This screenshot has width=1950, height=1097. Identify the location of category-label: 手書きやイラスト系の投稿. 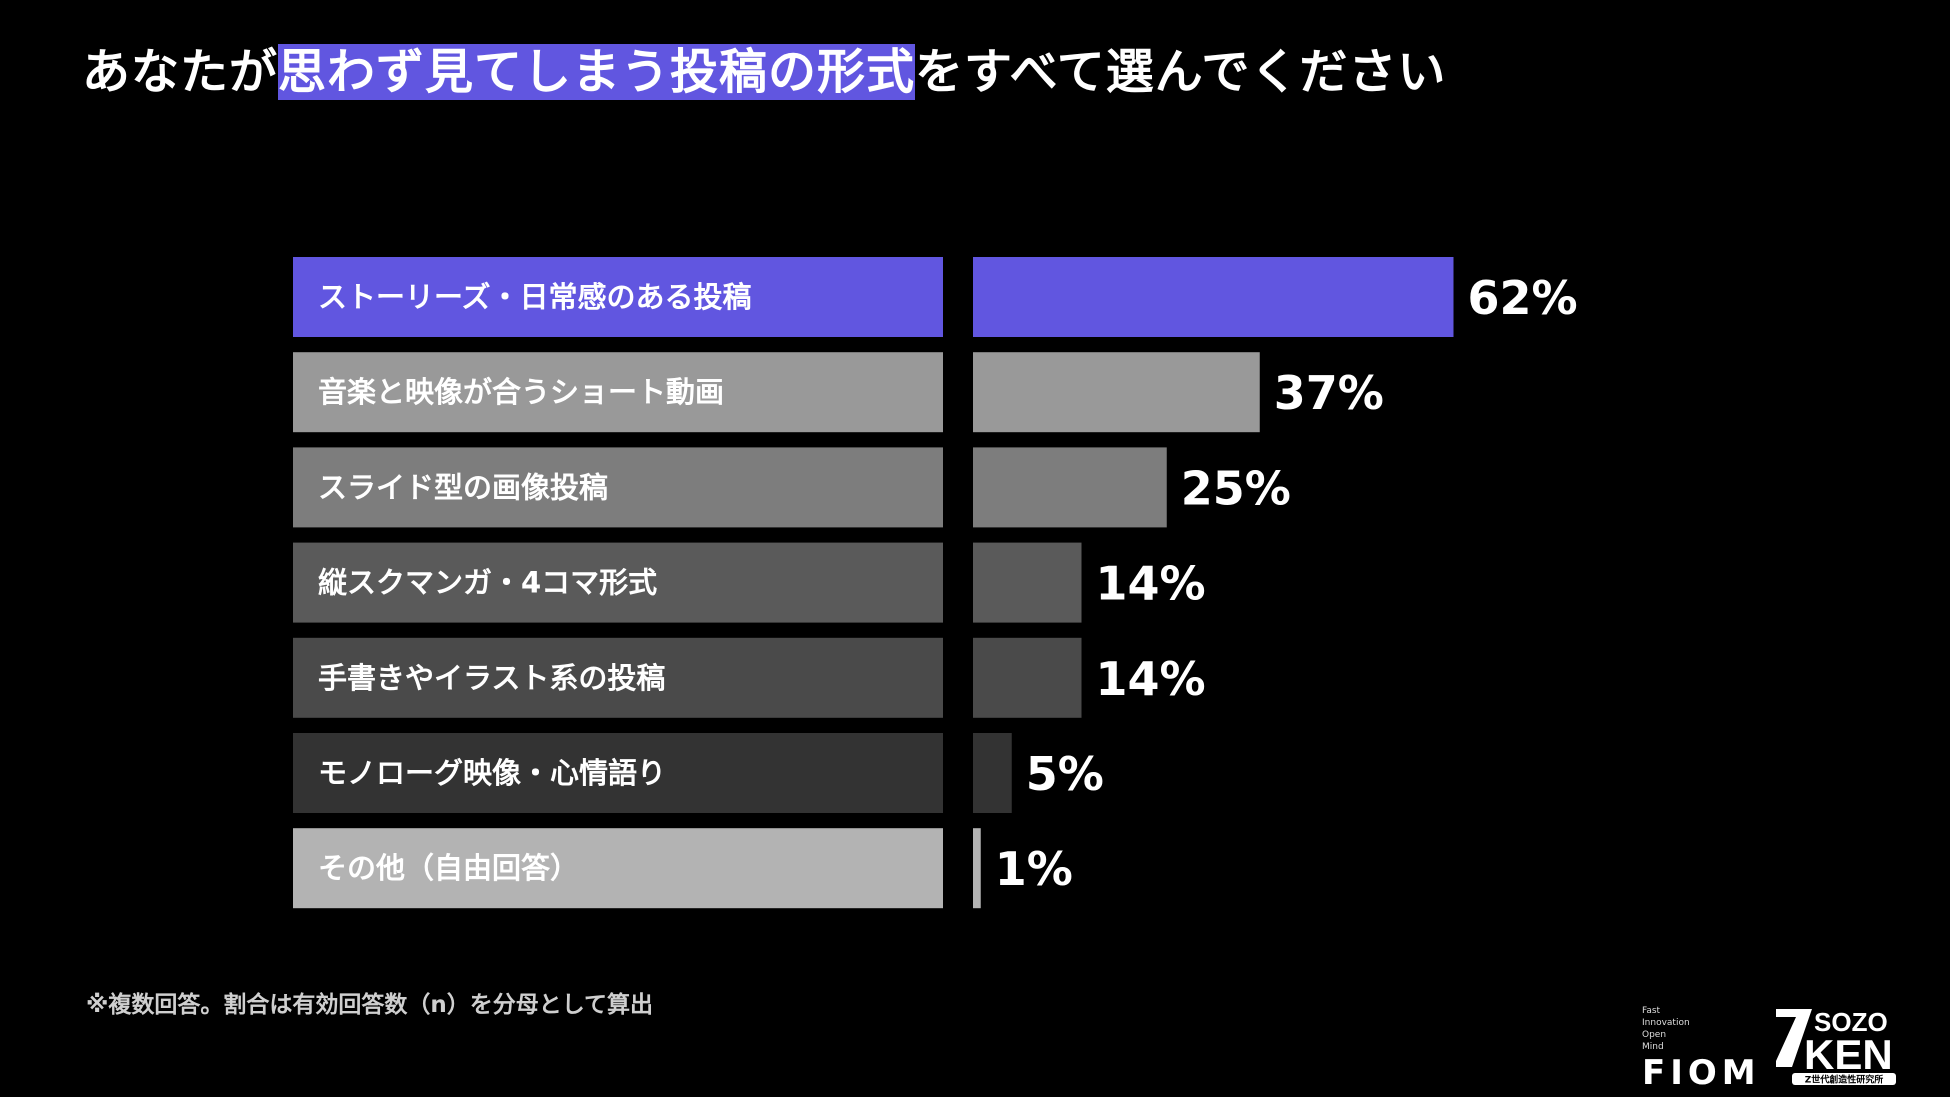
(491, 678).